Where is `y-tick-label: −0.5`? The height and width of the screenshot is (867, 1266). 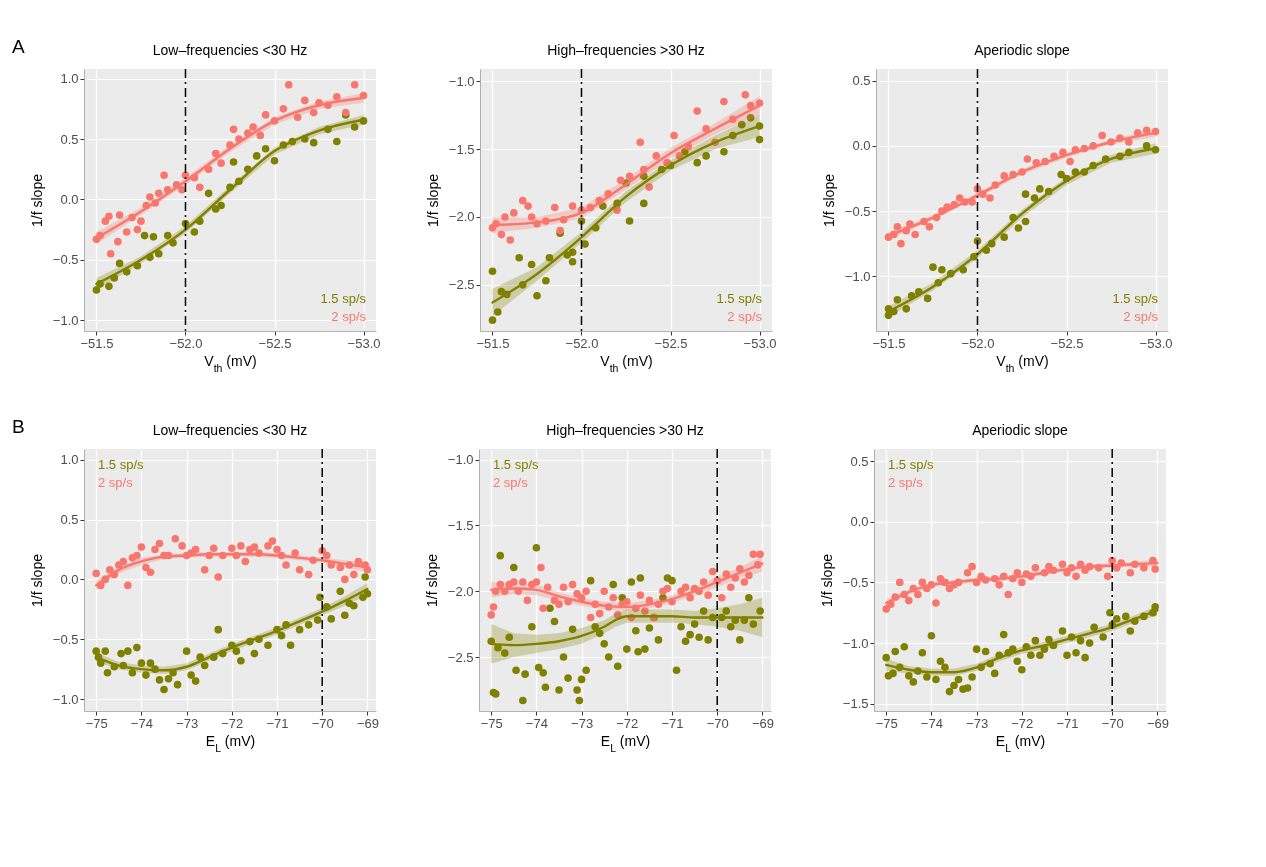 y-tick-label: −0.5 is located at coordinates (857, 211).